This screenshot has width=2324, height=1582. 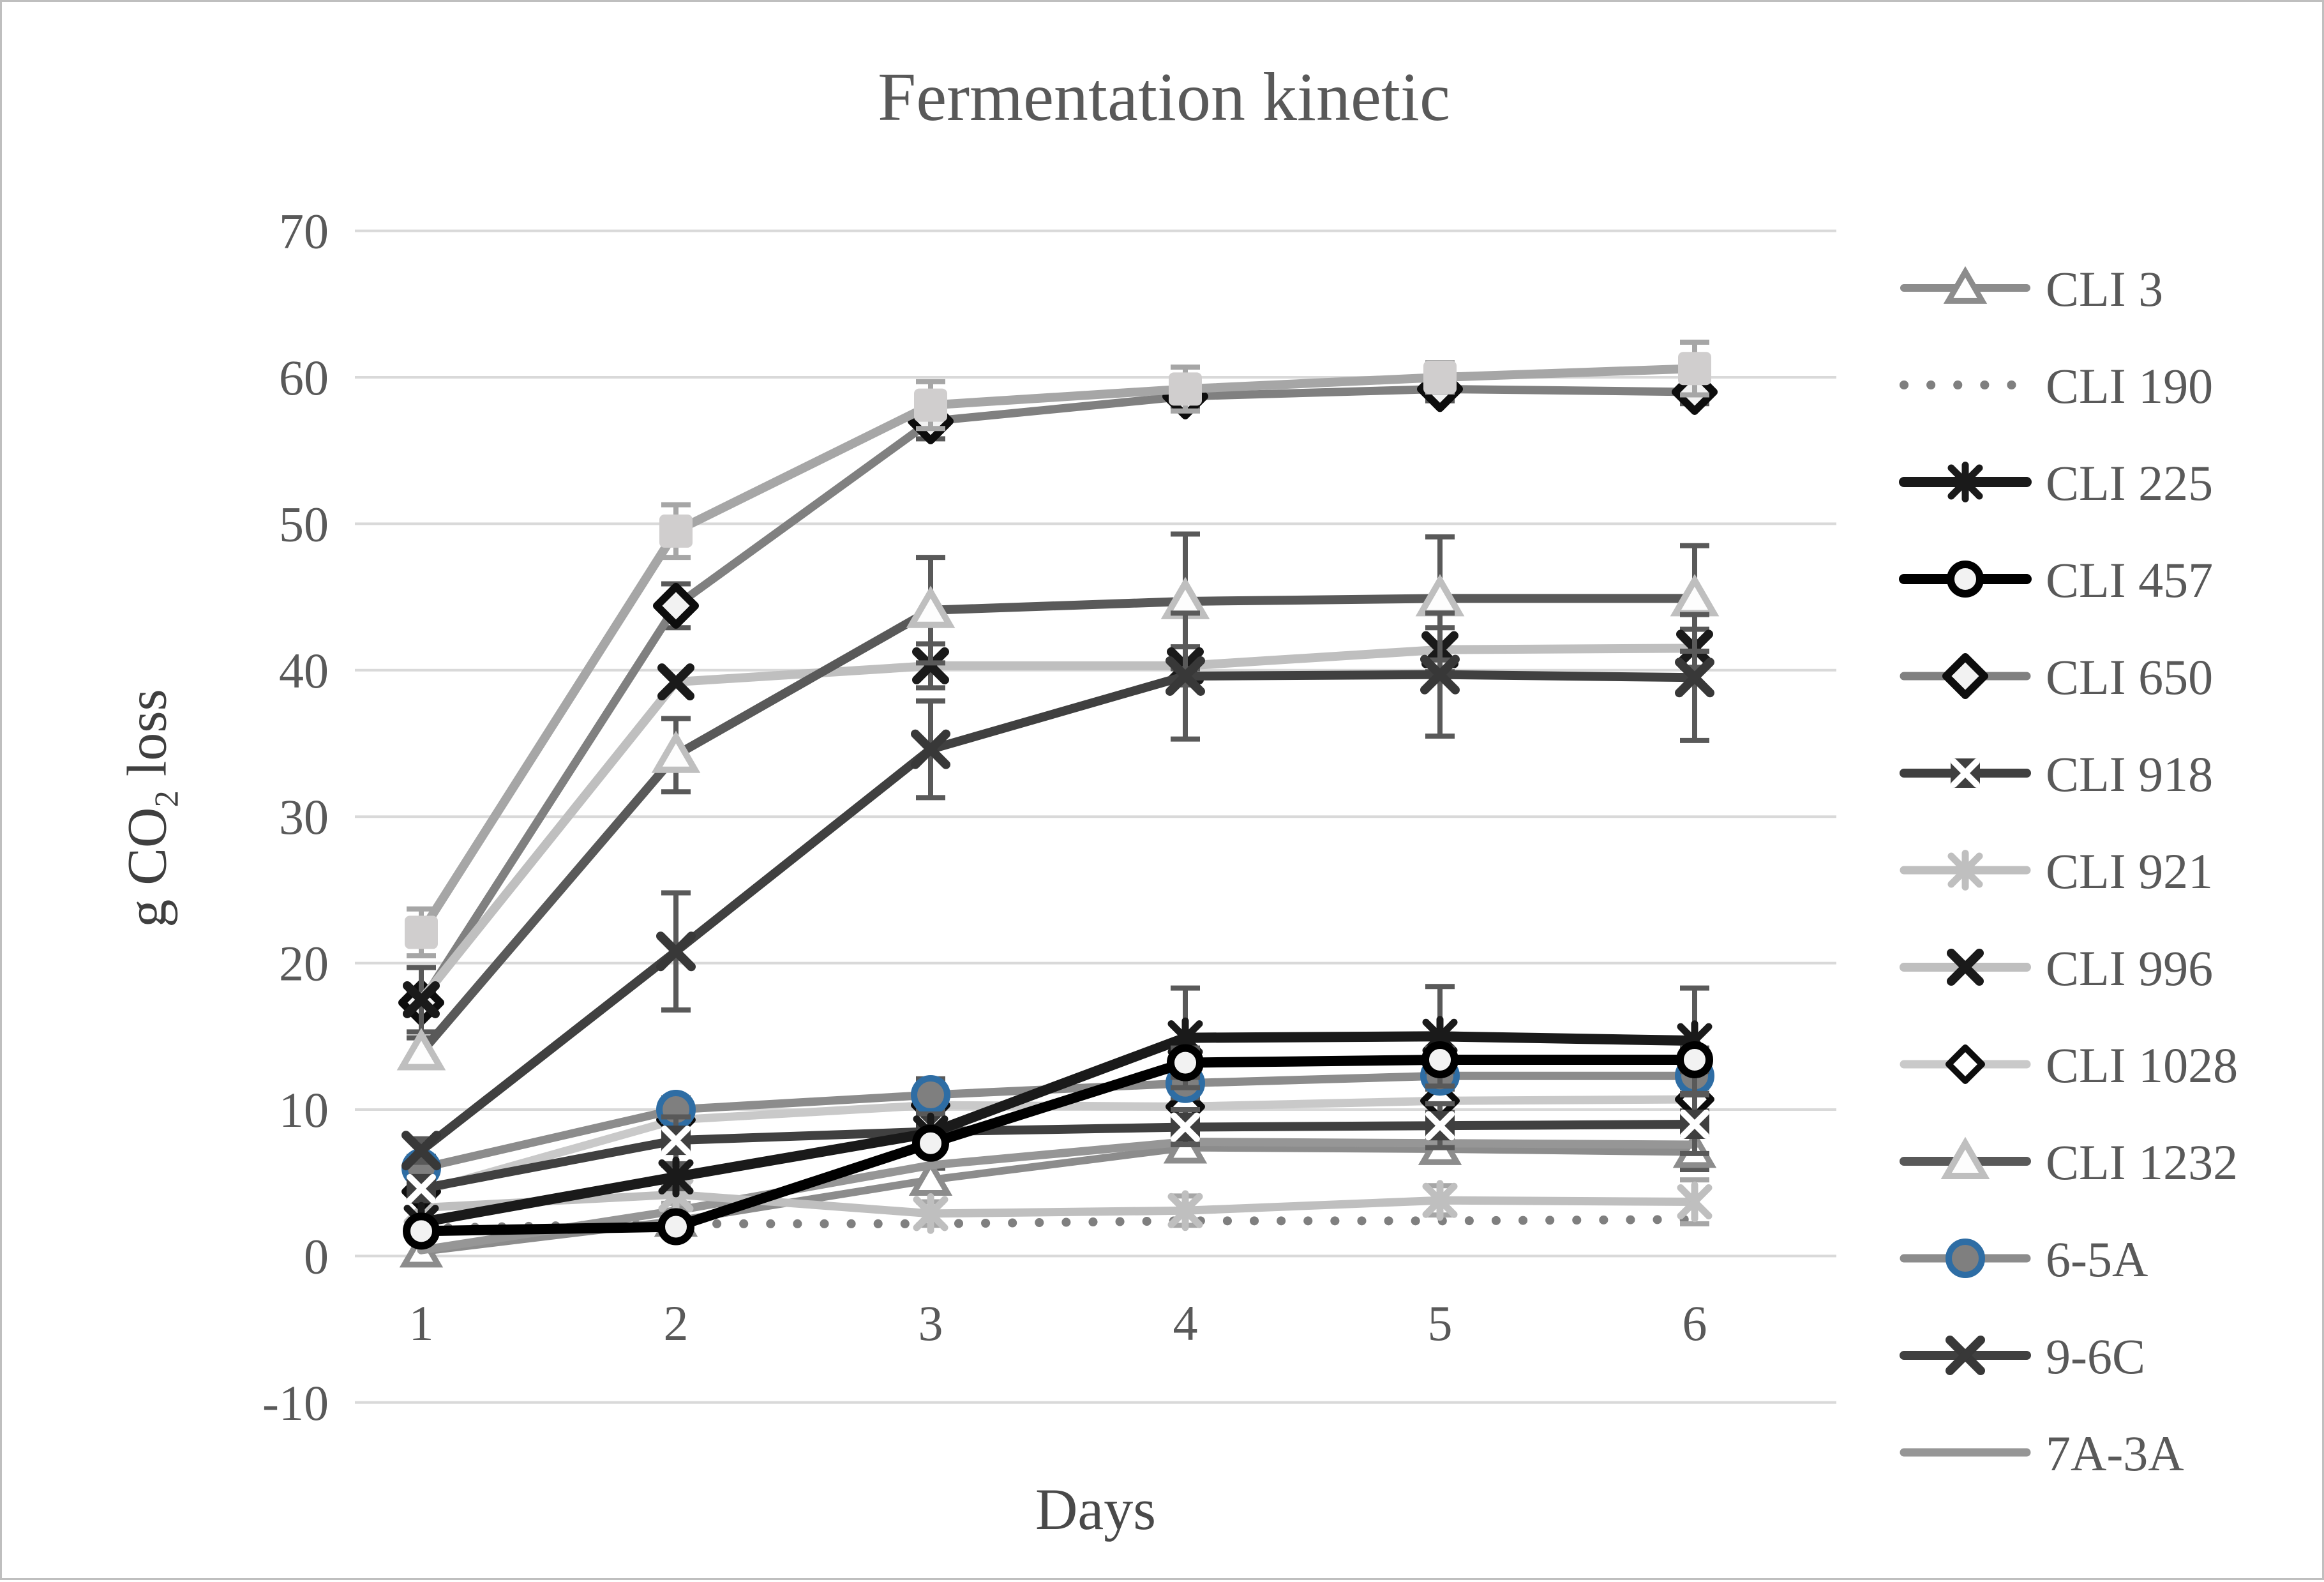 I want to click on legend-item-CLI 918, so click(x=1966, y=773).